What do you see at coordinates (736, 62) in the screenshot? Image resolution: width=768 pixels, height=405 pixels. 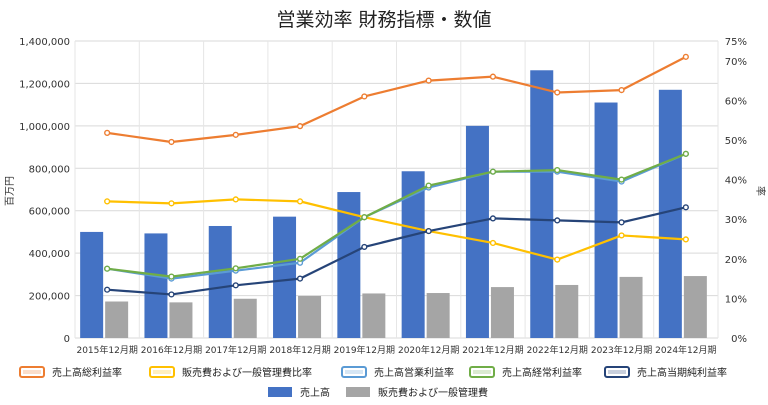 I see `y-tick-right: 70%` at bounding box center [736, 62].